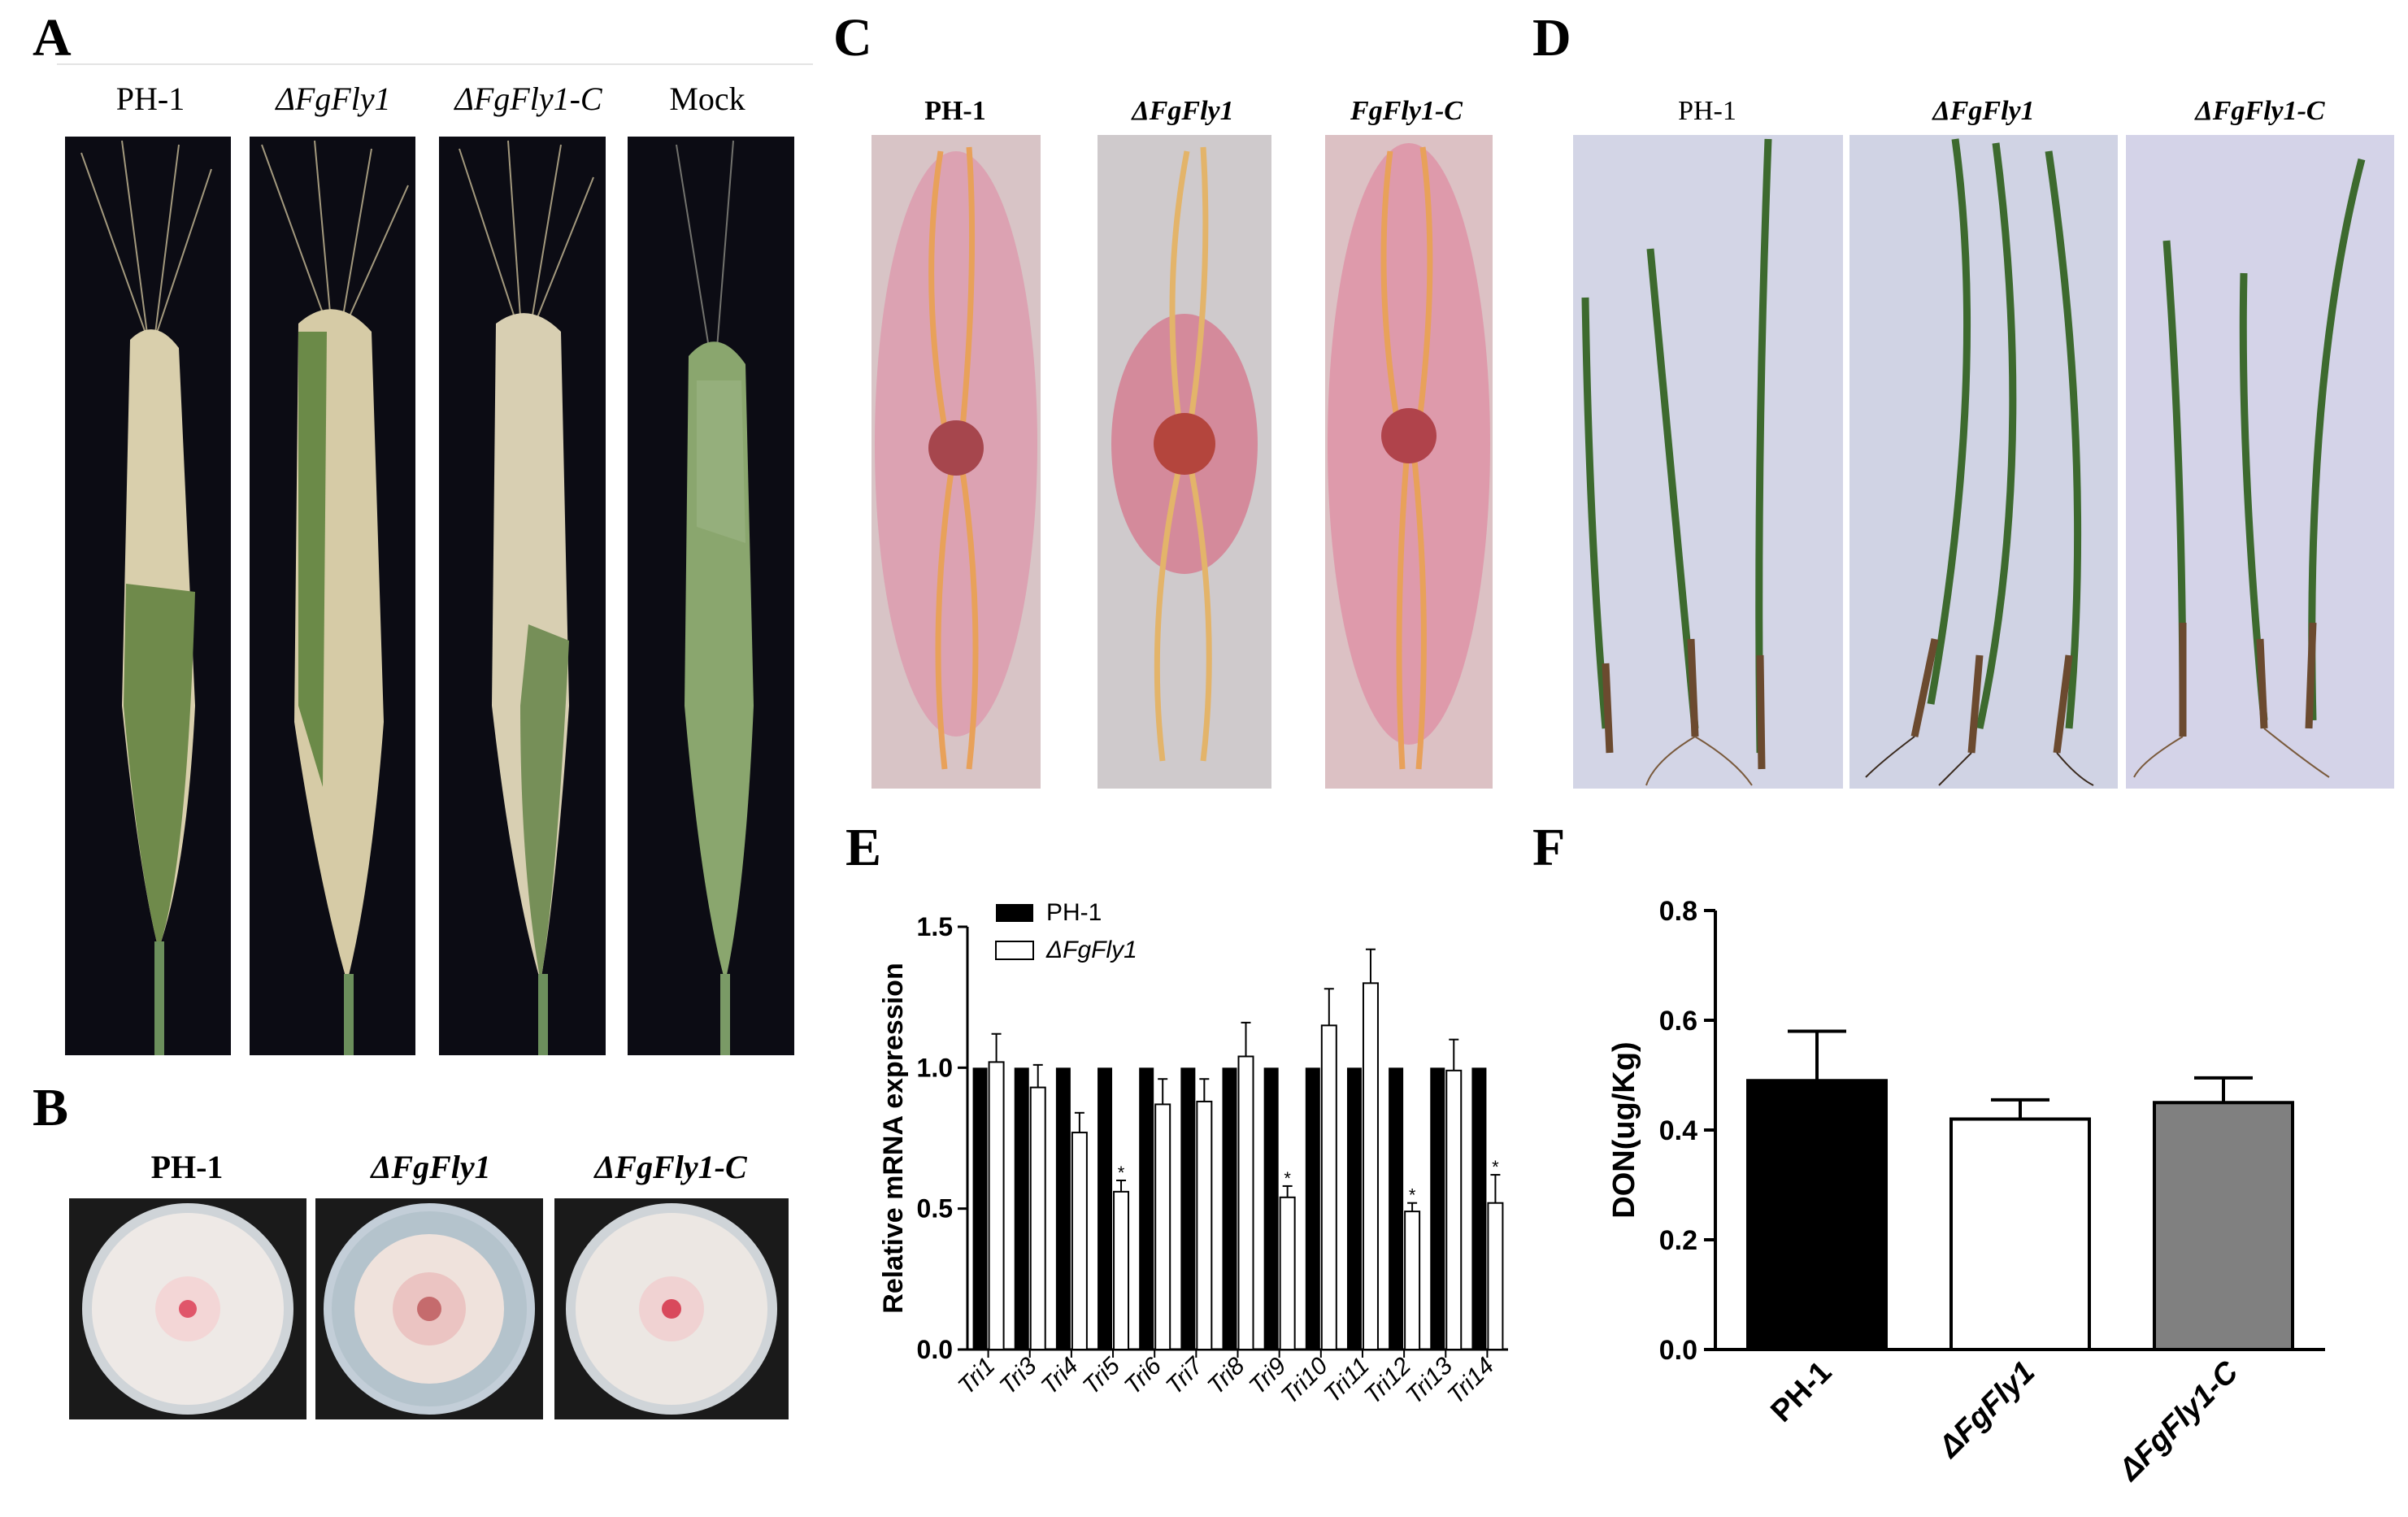 The image size is (2408, 1517). What do you see at coordinates (894, 1138) in the screenshot?
I see `chart-e-y-axis-label: Relative mRNA expression` at bounding box center [894, 1138].